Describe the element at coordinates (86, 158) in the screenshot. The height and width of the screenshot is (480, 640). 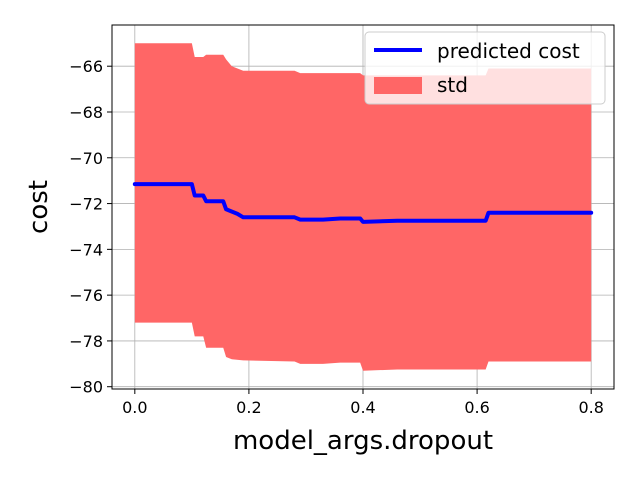
I see `y-tick-label: −70` at that location.